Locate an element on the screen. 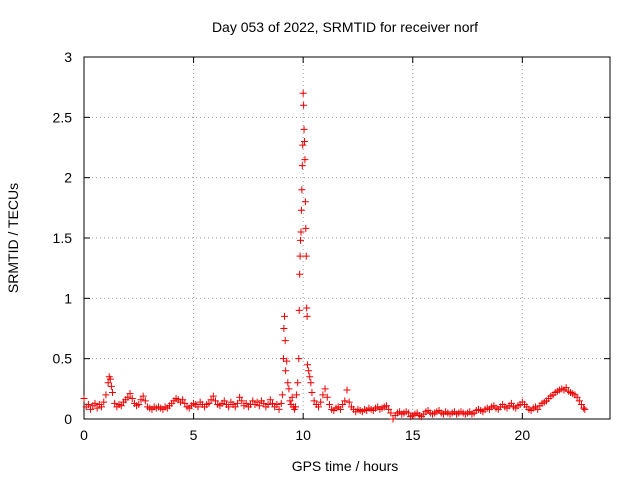  x-tick-label: 5 is located at coordinates (194, 435).